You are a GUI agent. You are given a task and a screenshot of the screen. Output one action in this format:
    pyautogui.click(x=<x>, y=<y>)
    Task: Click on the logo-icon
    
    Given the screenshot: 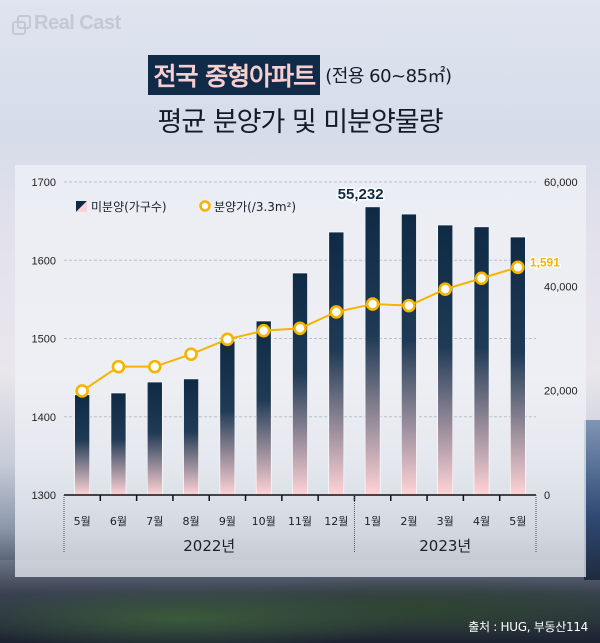 What is the action you would take?
    pyautogui.click(x=21, y=24)
    